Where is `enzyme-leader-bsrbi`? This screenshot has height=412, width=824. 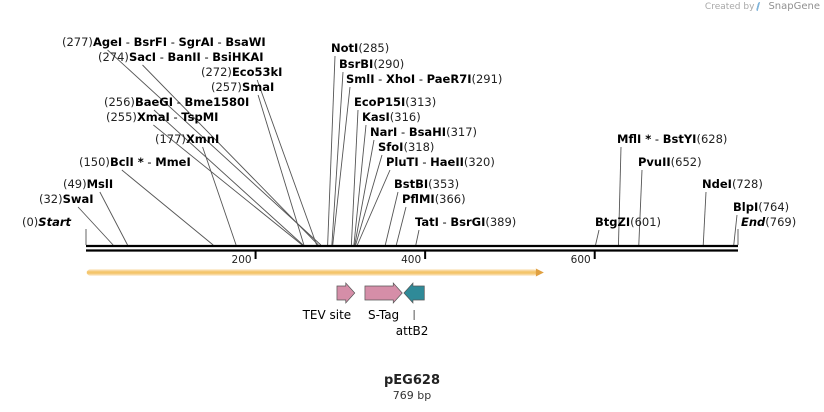
enzyme-leader-bsrbi is located at coordinates (337, 158).